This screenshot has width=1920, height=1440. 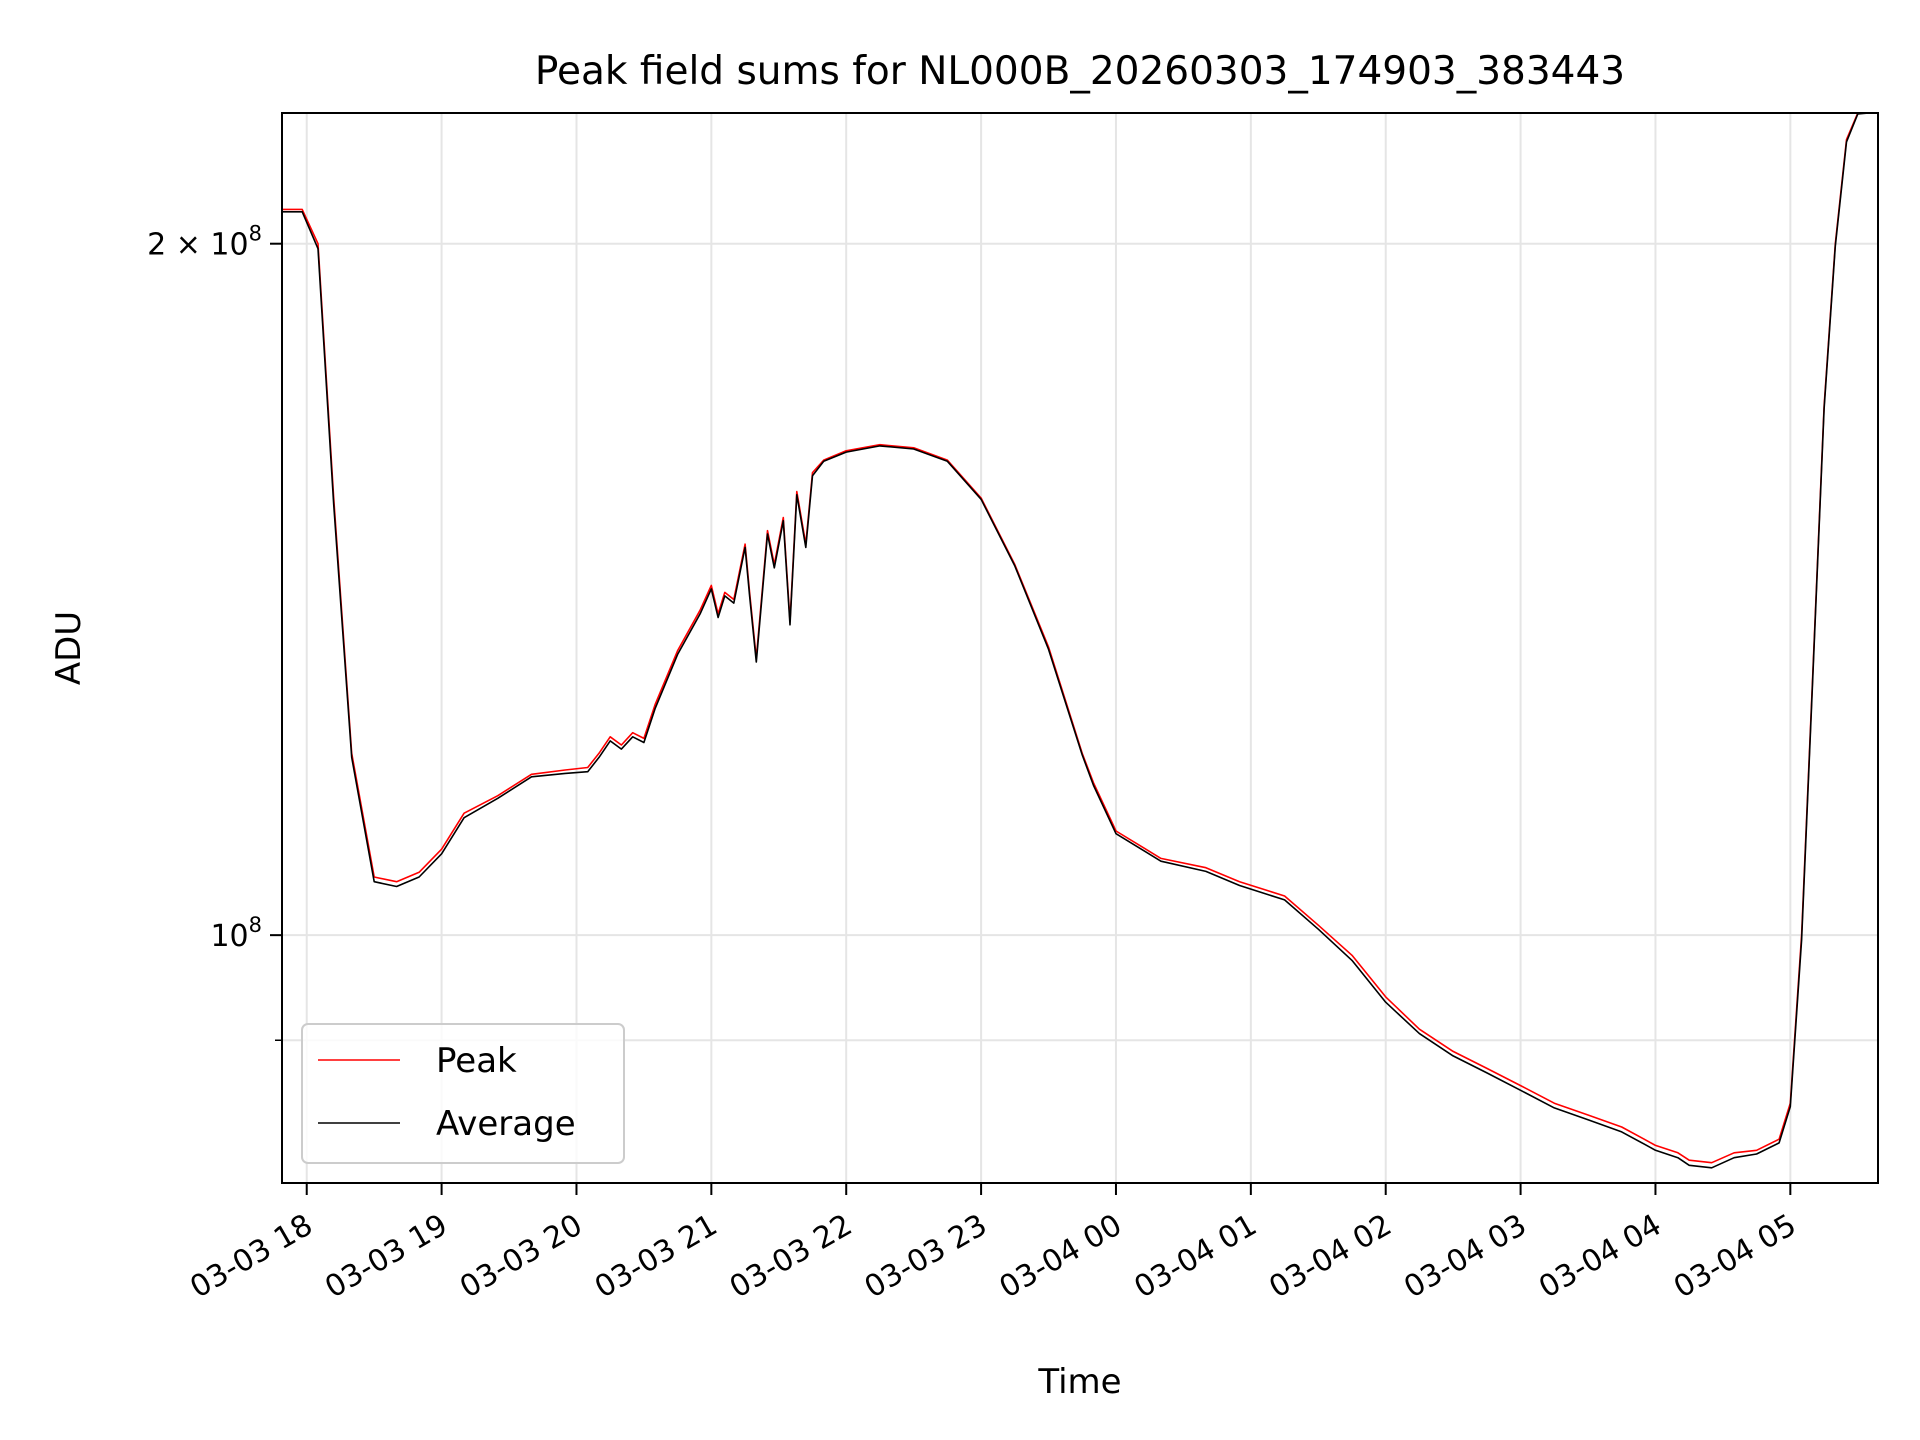 What do you see at coordinates (506, 1124) in the screenshot?
I see `legend-label-average: Average` at bounding box center [506, 1124].